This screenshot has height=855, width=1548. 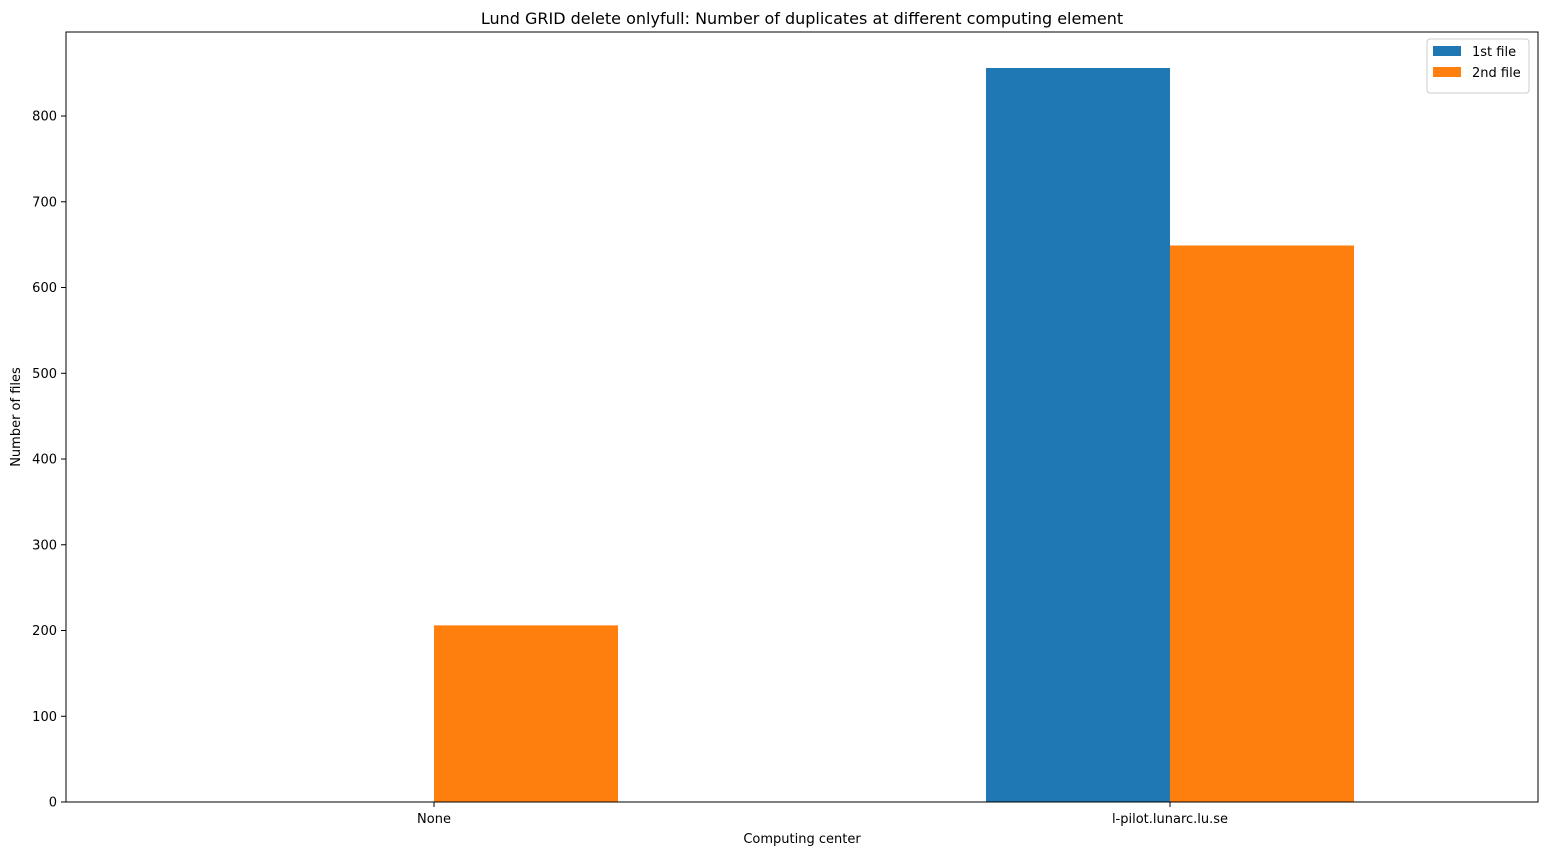 I want to click on y-tick-label-4: 400, so click(x=44, y=460).